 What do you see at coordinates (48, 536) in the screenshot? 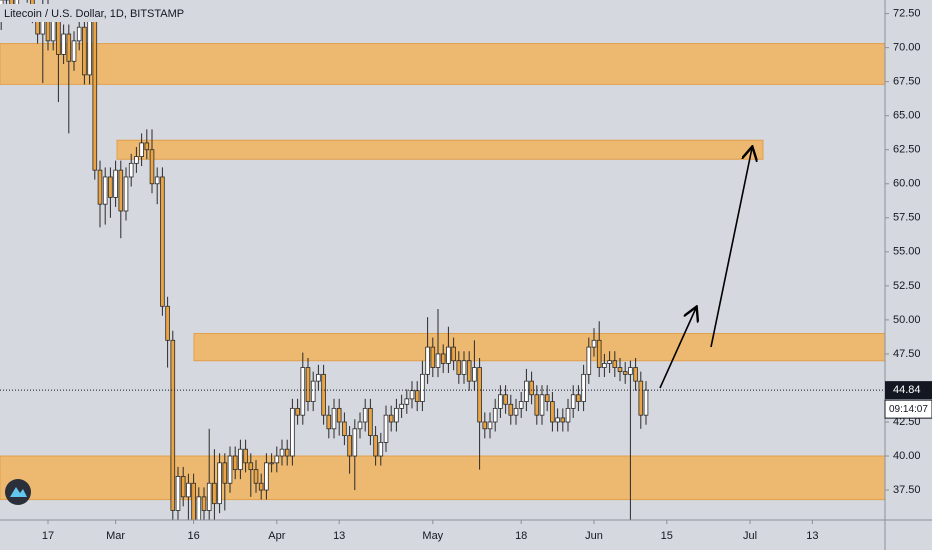
I see `x-tick-label: 17` at bounding box center [48, 536].